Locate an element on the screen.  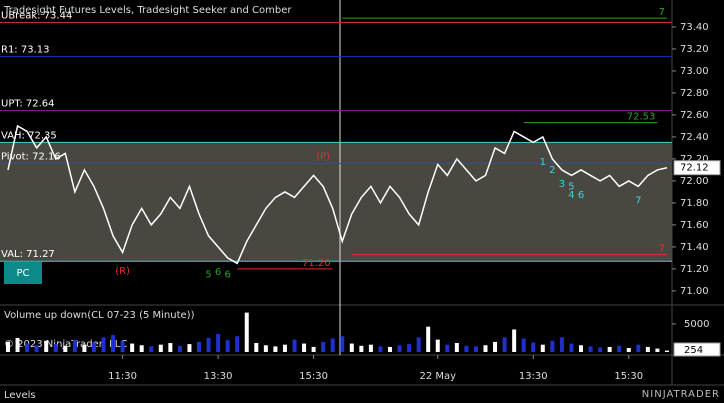
last-price-box is located at coordinates (697, 168).